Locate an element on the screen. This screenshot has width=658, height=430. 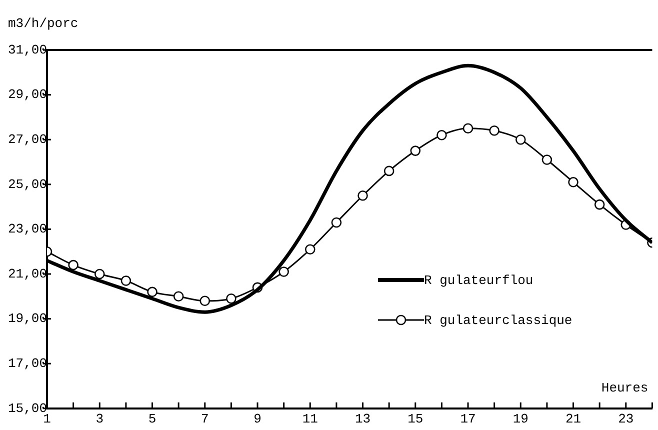
y-tick-label: 27,00 is located at coordinates (28, 140).